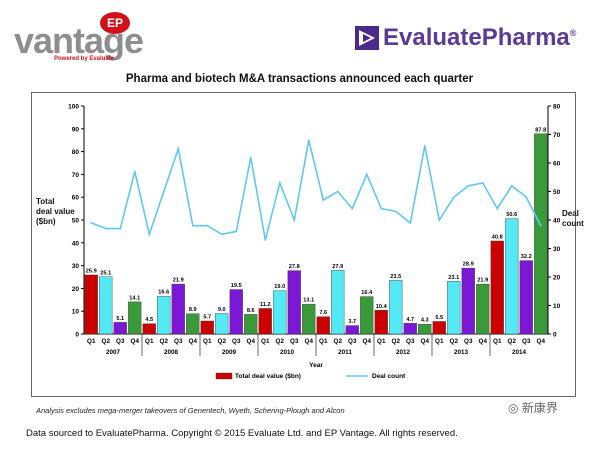 The width and height of the screenshot is (599, 455). What do you see at coordinates (113, 352) in the screenshot?
I see `year-tick-label: 2007` at bounding box center [113, 352].